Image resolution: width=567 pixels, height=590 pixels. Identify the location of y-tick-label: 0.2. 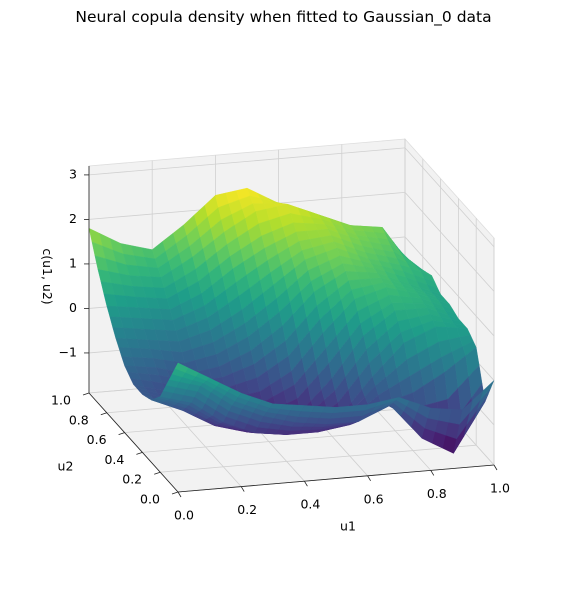
(132, 479).